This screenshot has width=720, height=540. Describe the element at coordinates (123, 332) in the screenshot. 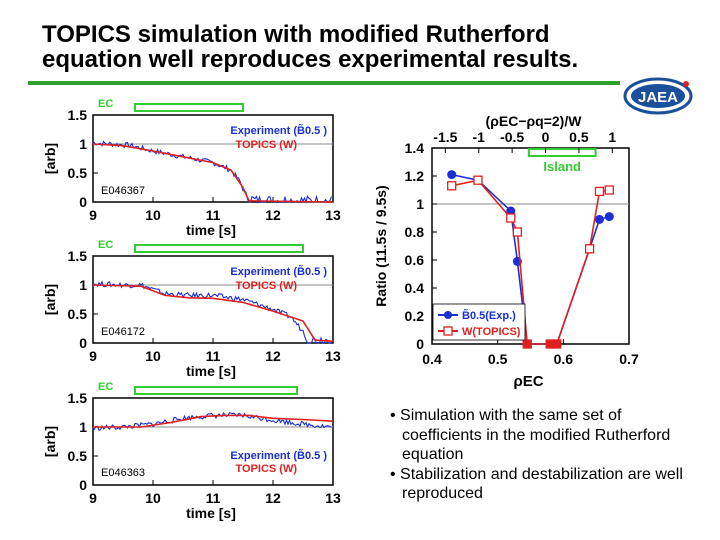

I see `shot-id: E046172` at that location.